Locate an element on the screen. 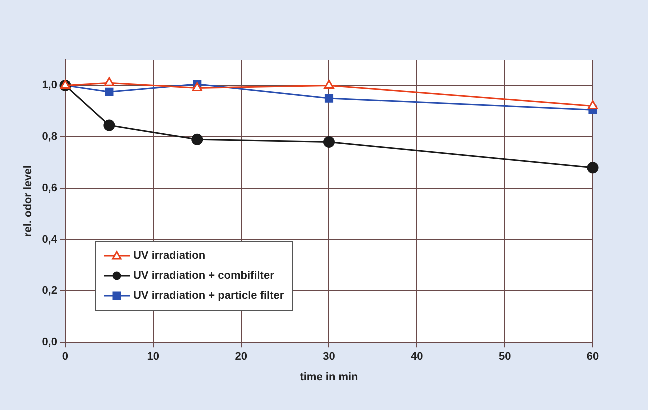 Image resolution: width=648 pixels, height=410 pixels. legend-label: UV irradiation + combifilter is located at coordinates (203, 276).